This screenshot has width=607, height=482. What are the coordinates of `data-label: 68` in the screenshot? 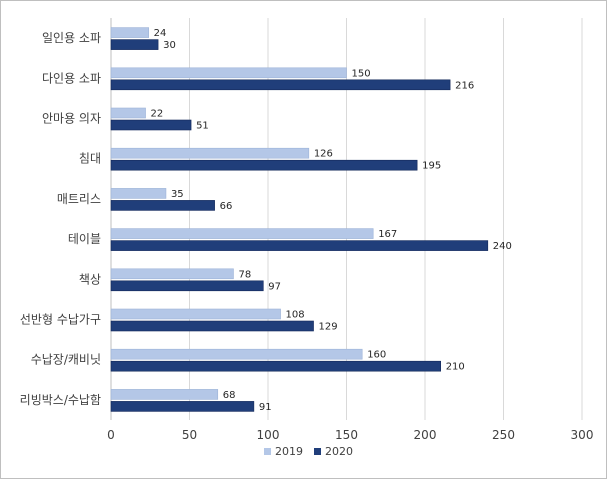 It's located at (229, 395).